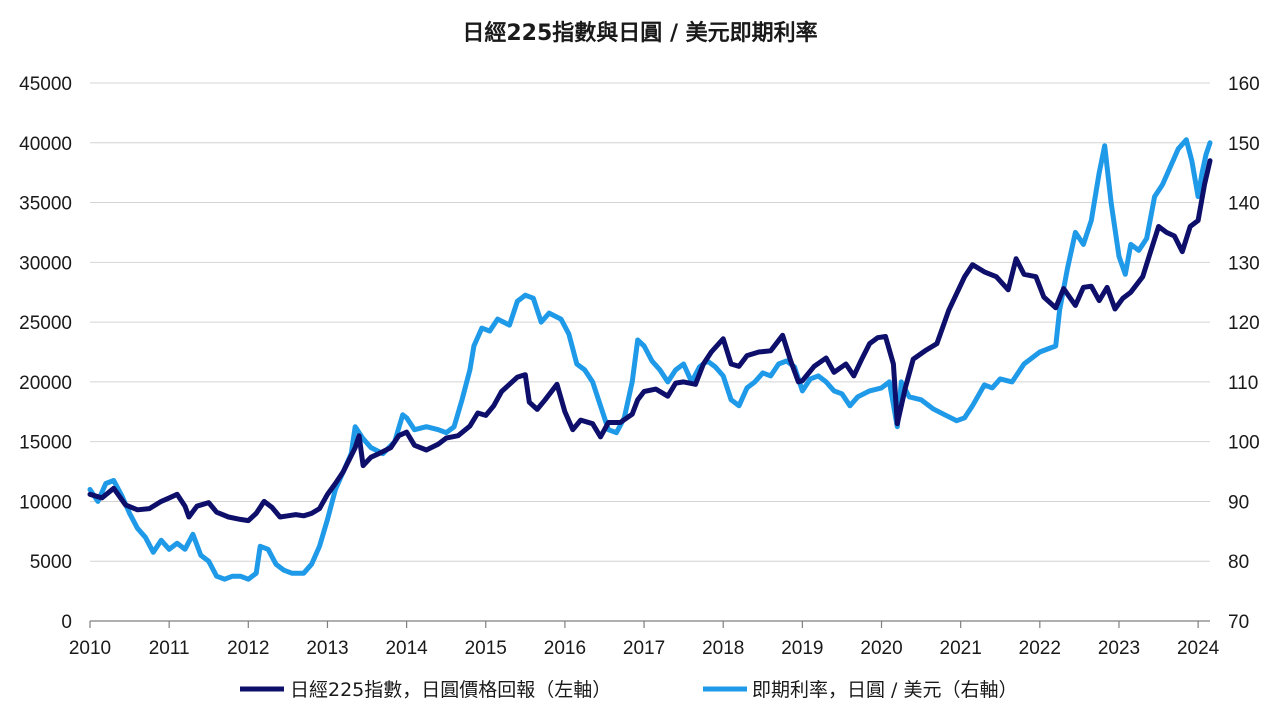 This screenshot has width=1280, height=720. What do you see at coordinates (66, 622) in the screenshot?
I see `y-left-tick-label: 0` at bounding box center [66, 622].